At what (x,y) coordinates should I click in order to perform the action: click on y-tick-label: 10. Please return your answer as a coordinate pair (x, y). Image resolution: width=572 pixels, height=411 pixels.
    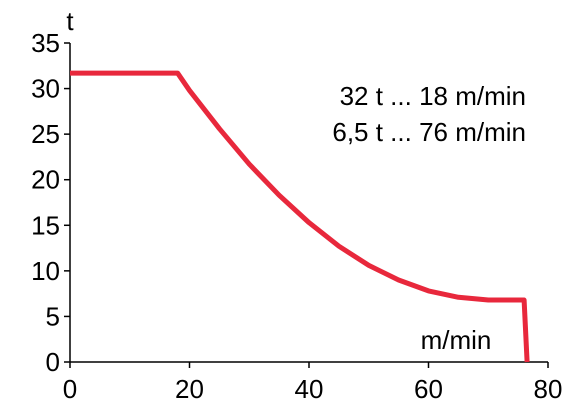
    Looking at the image, I should click on (45, 271).